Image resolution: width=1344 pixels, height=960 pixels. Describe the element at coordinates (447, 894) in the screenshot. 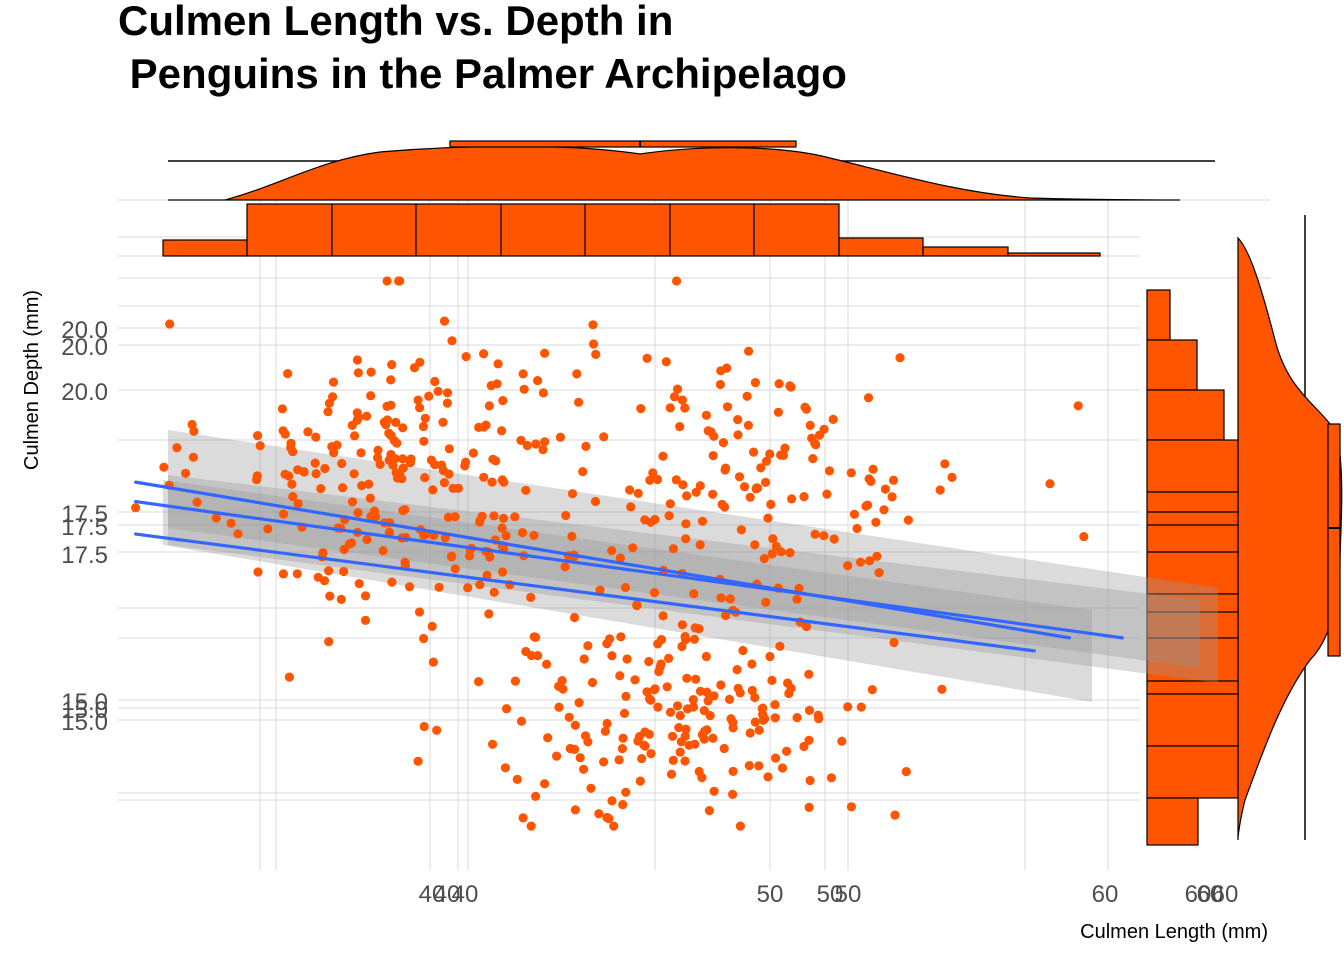

I see `x-tick-label: 40` at that location.